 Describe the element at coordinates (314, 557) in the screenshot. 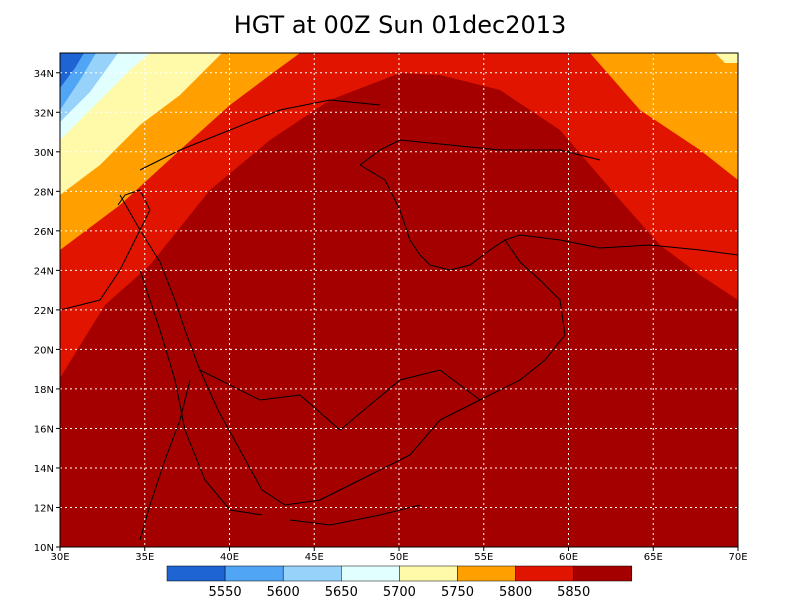

I see `x-tick-label: 45E` at that location.